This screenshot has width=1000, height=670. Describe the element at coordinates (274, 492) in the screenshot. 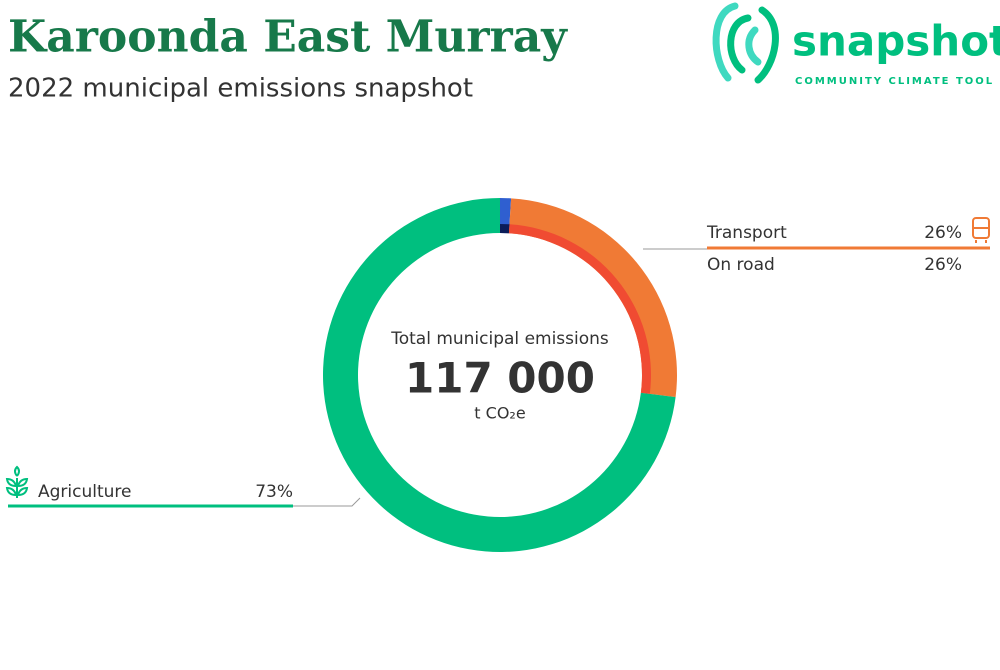

I see `value-label: 73%` at that location.